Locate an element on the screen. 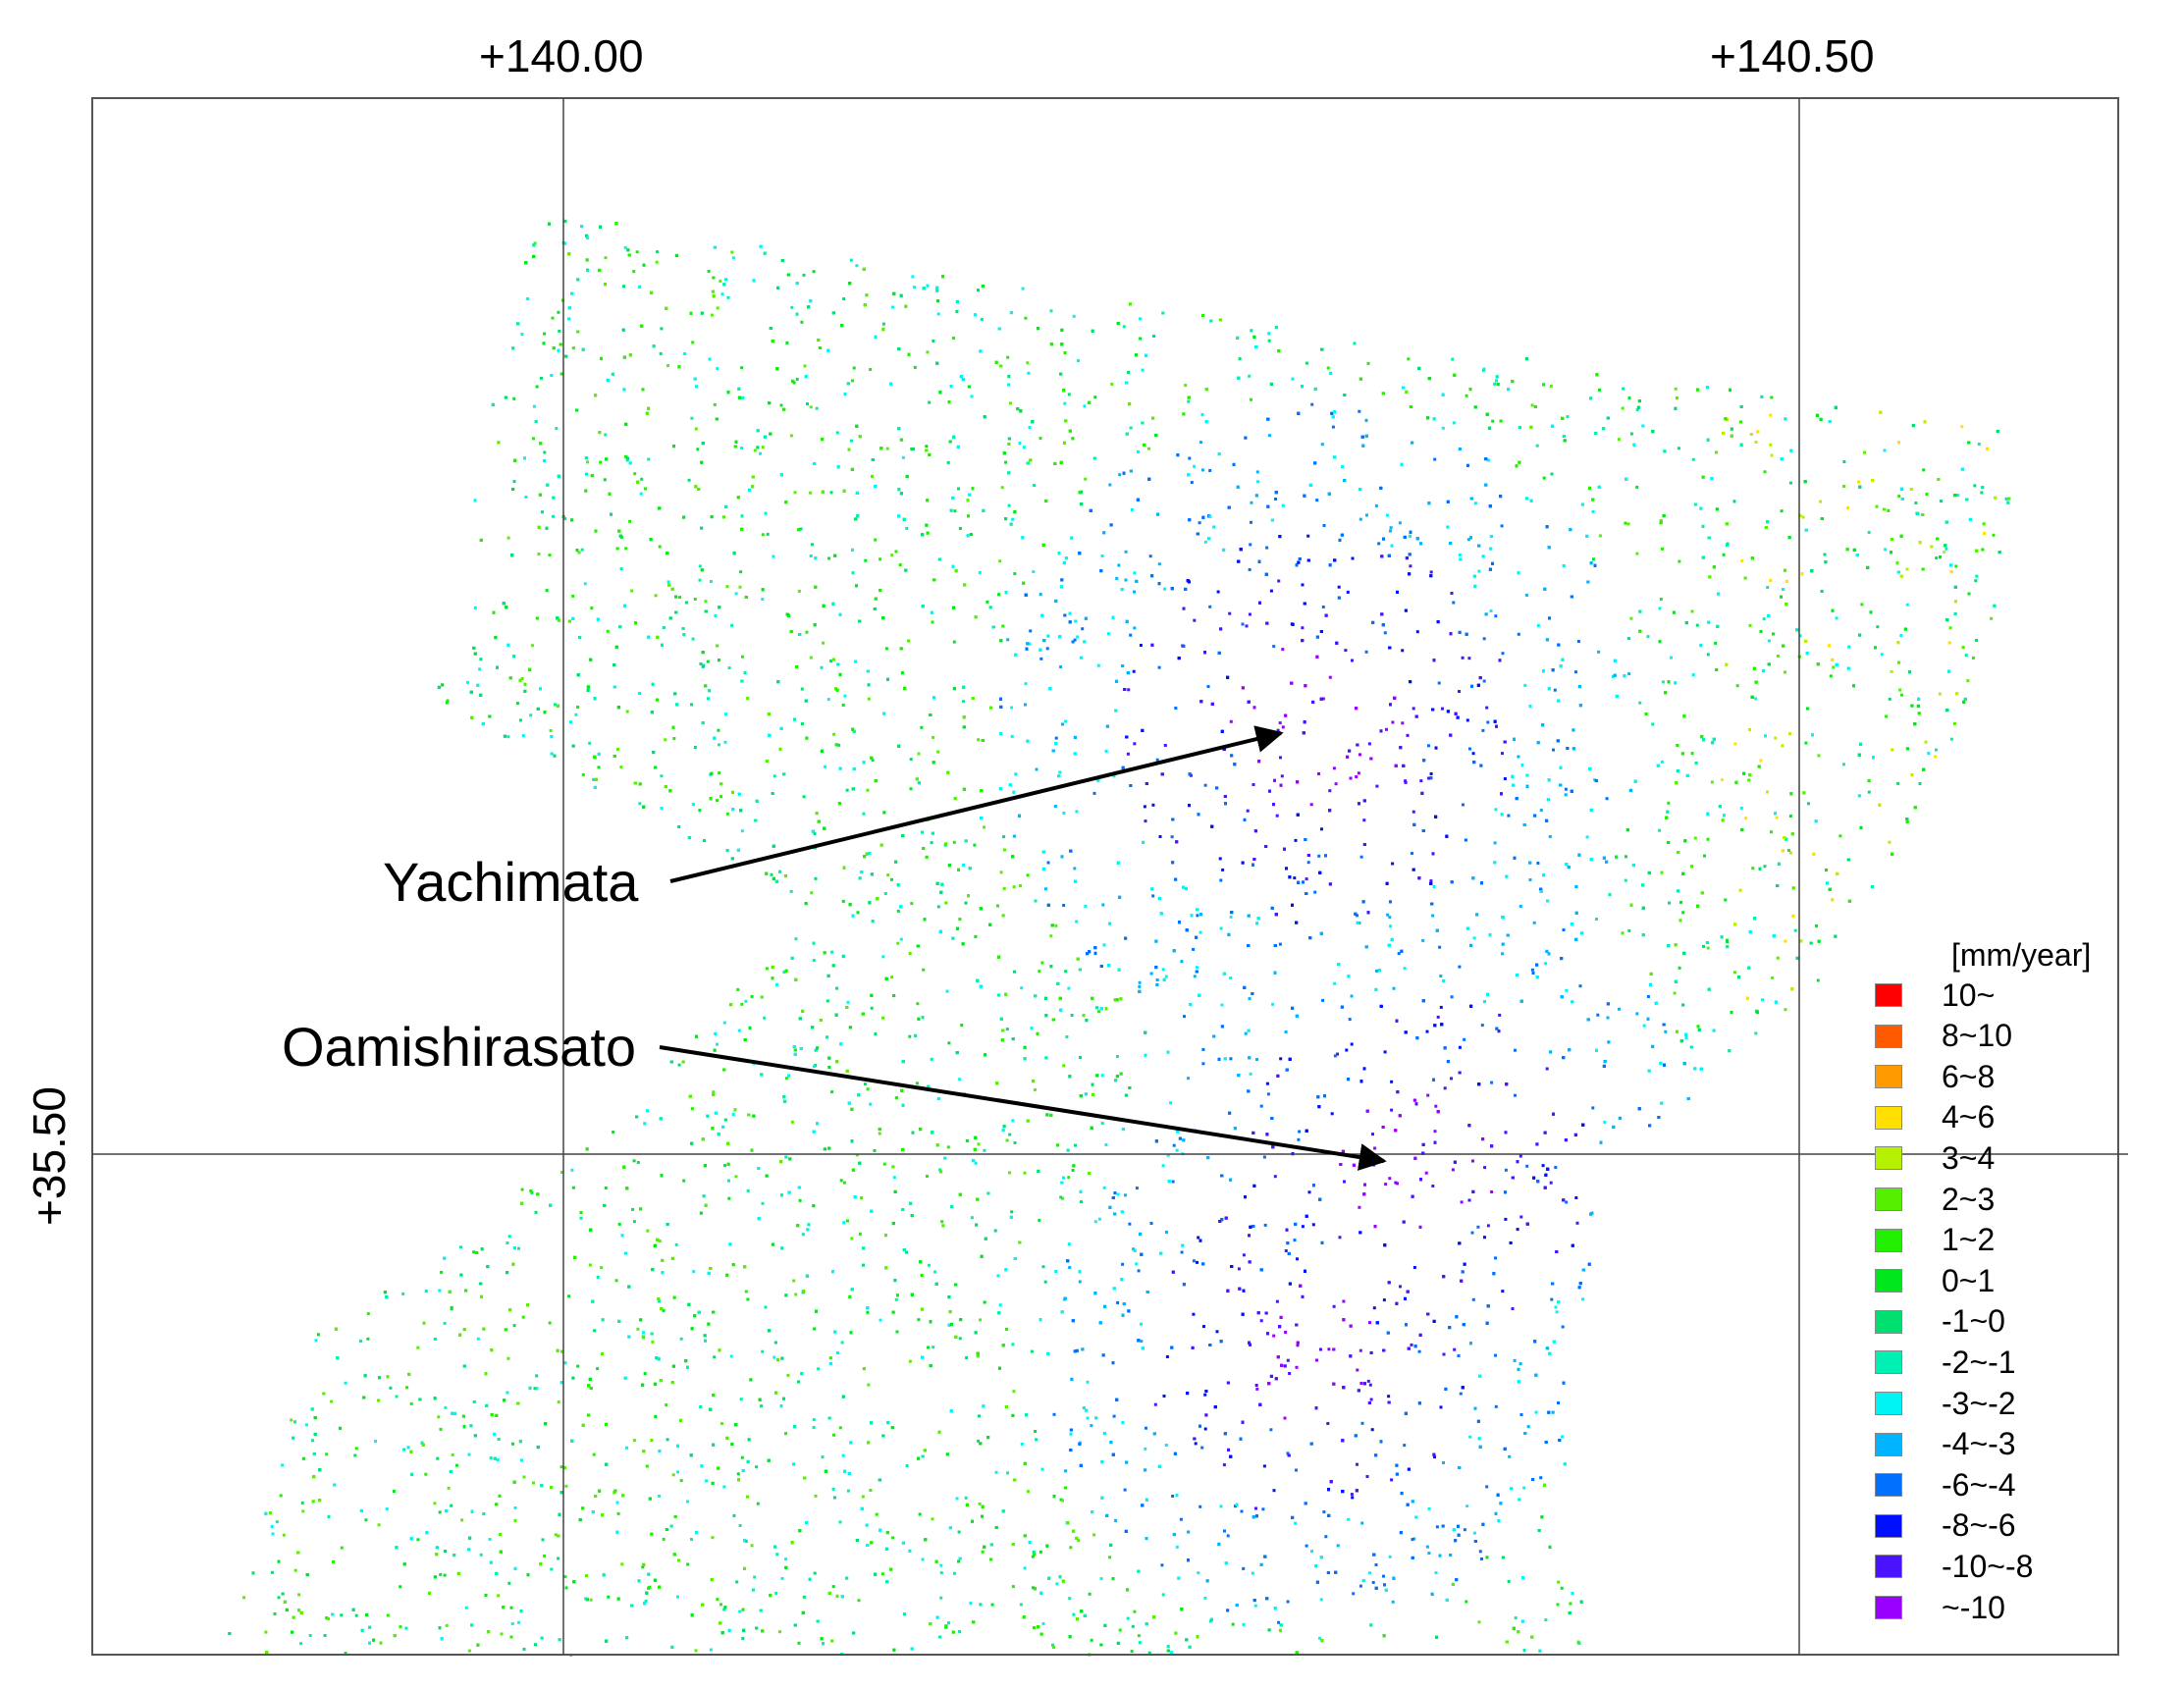  legend-label: 2~3 is located at coordinates (1969, 1199).